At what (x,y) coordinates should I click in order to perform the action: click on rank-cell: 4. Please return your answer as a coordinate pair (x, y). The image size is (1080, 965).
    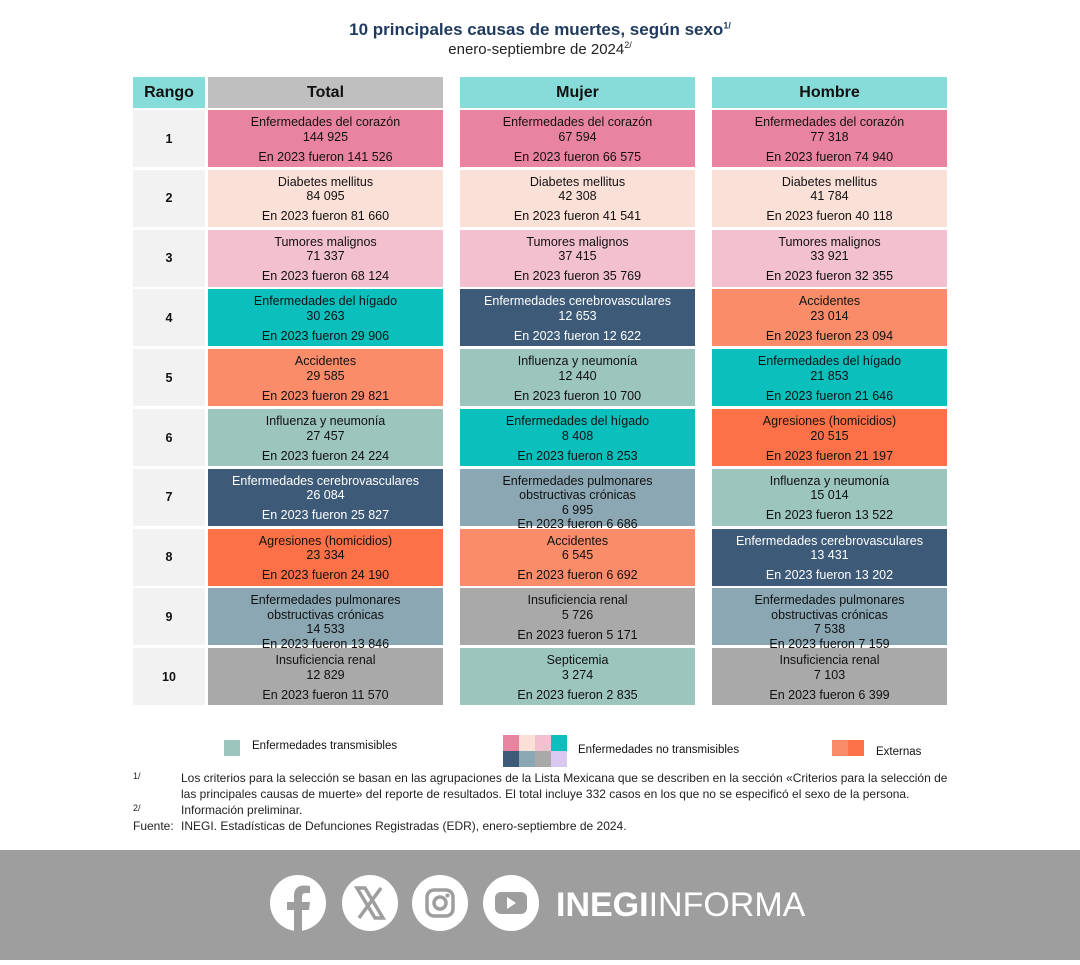
    Looking at the image, I should click on (169, 318).